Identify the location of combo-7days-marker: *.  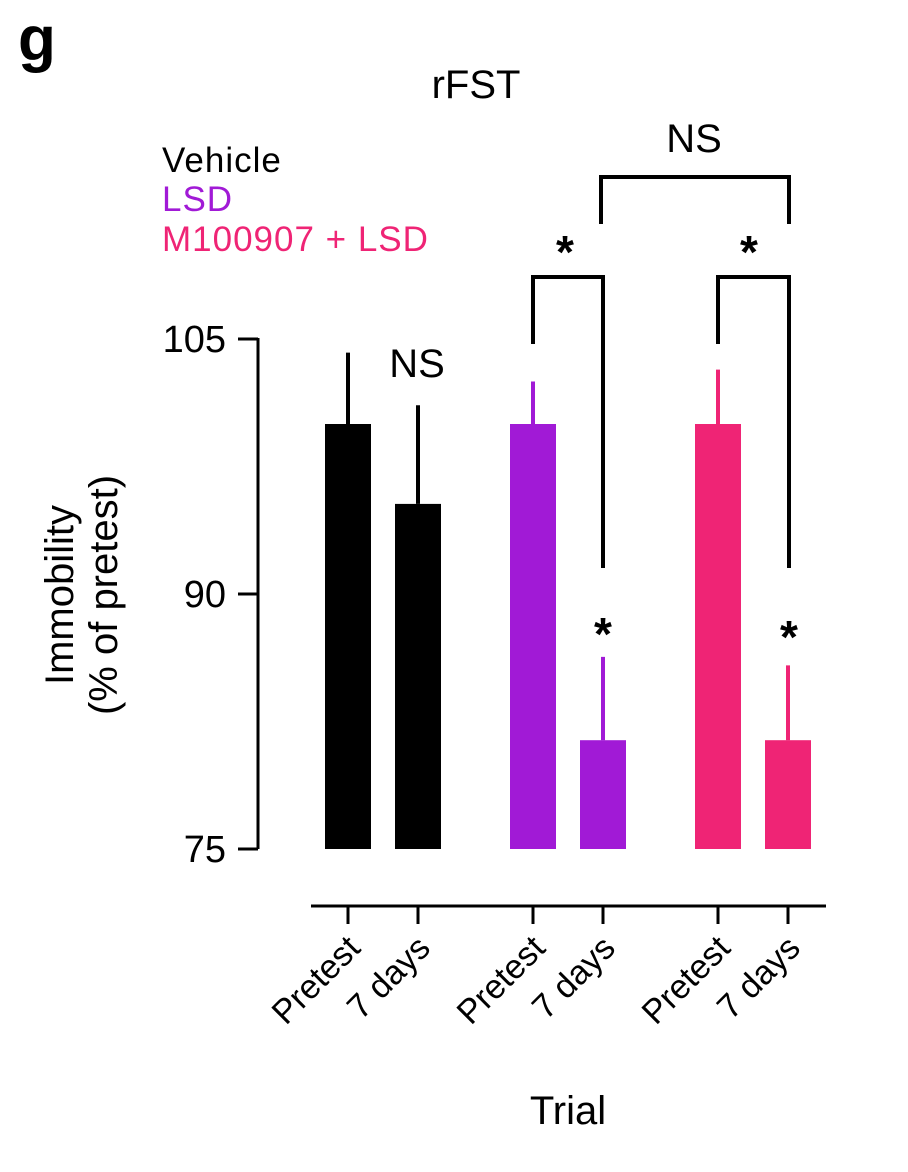
(789, 637).